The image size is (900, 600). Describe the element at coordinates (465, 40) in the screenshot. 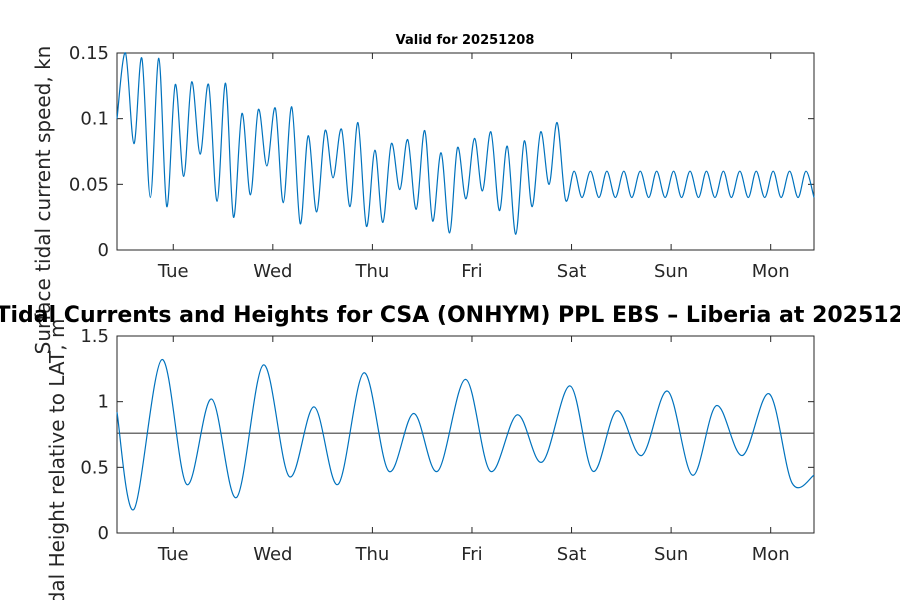

I see `current-speed-title: Valid for 20251208` at that location.